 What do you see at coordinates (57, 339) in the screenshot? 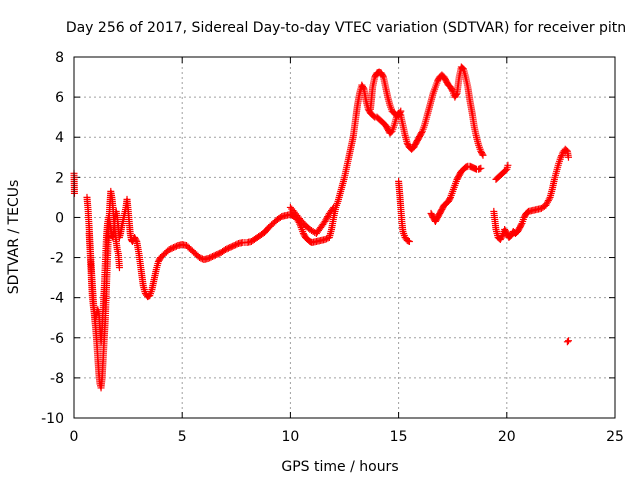
I see `y-tick-label: -6` at bounding box center [57, 339].